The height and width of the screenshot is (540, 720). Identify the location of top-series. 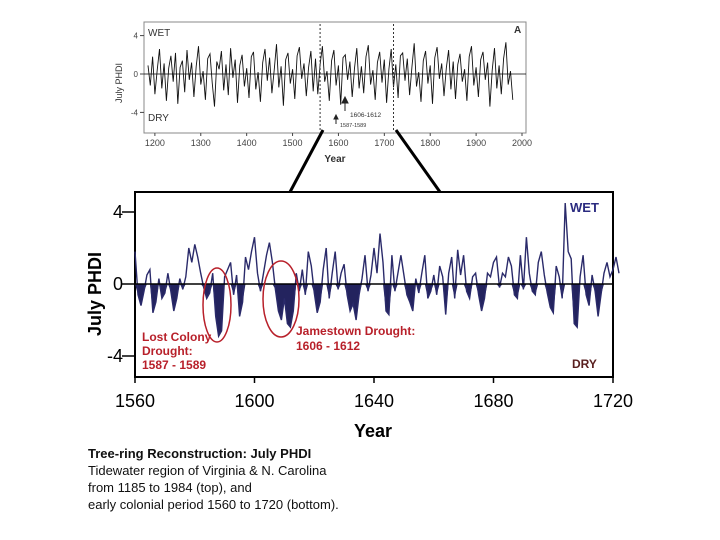
(330, 74).